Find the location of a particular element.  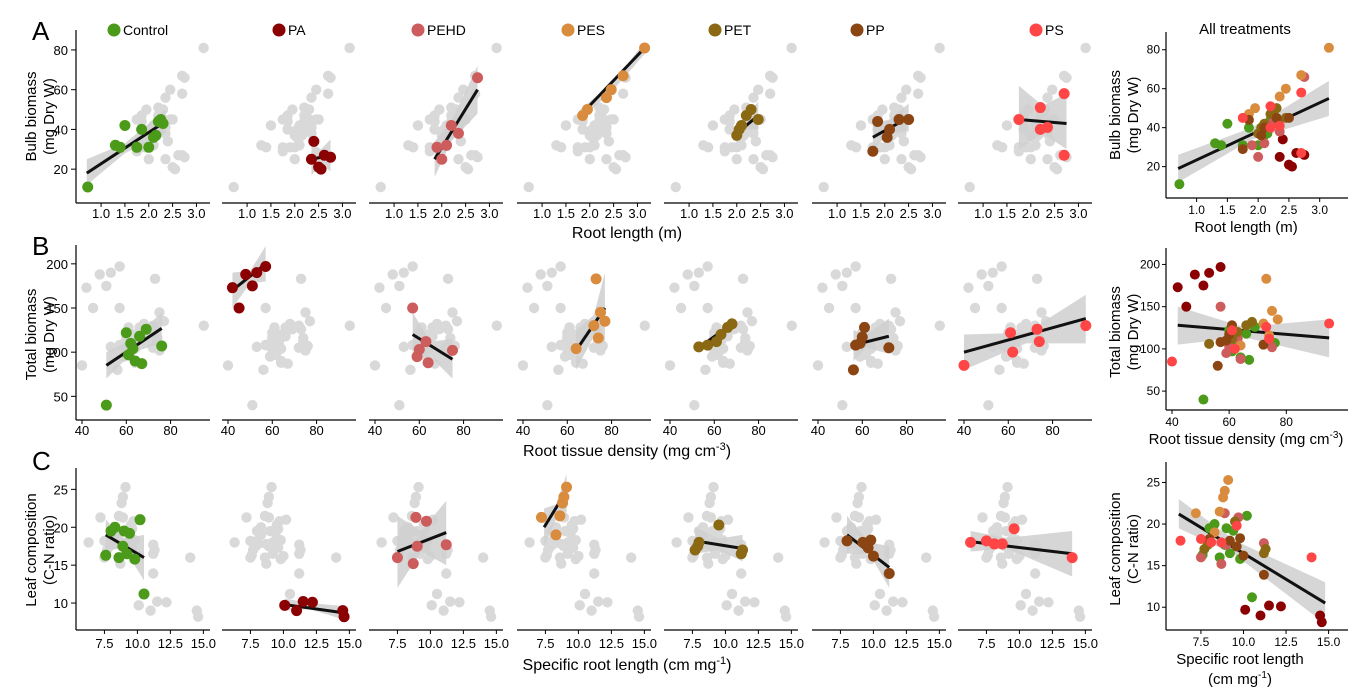

y-axis-label-line: Leaf composition is located at coordinates (1115, 548).